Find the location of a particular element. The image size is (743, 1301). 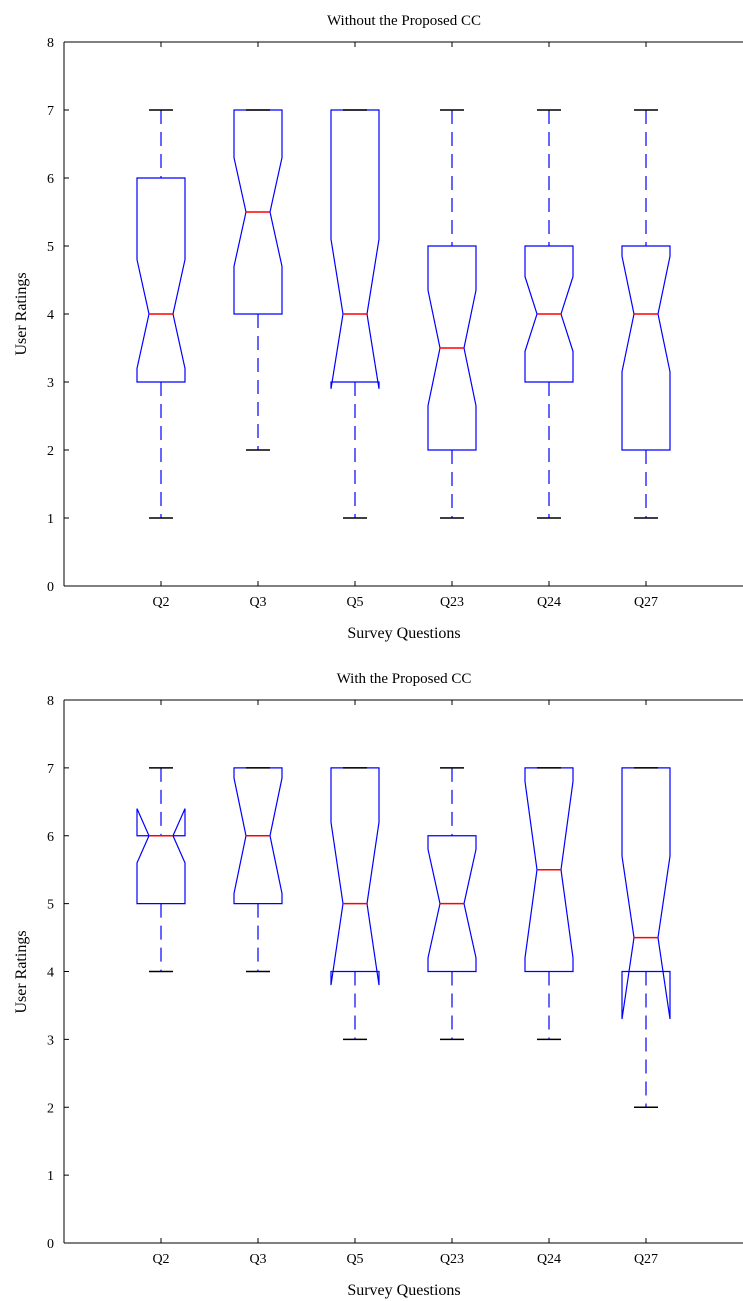

chart-title: Without the Proposed CC is located at coordinates (404, 21).